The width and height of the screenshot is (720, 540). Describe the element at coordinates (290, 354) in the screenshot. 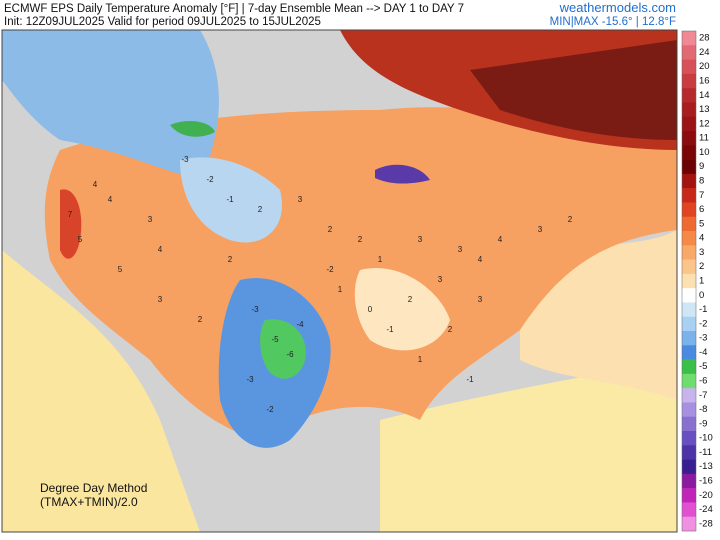

I see `station-value: -6` at that location.